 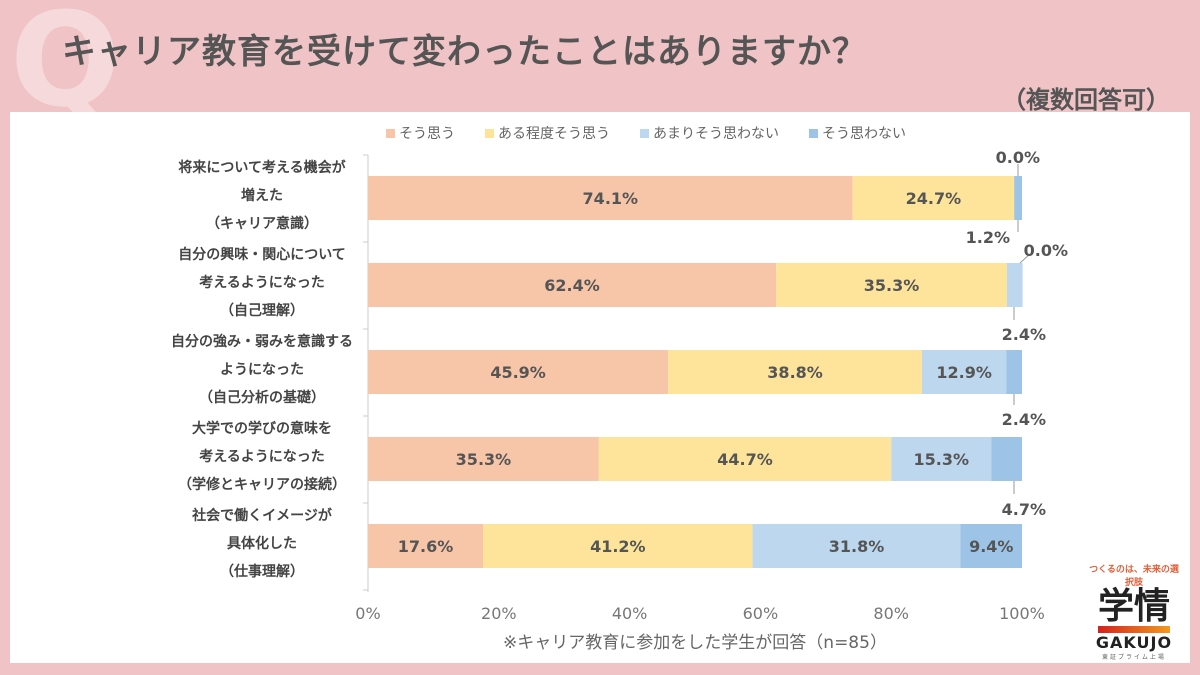 I want to click on data-label: 9.4%, so click(x=991, y=546).